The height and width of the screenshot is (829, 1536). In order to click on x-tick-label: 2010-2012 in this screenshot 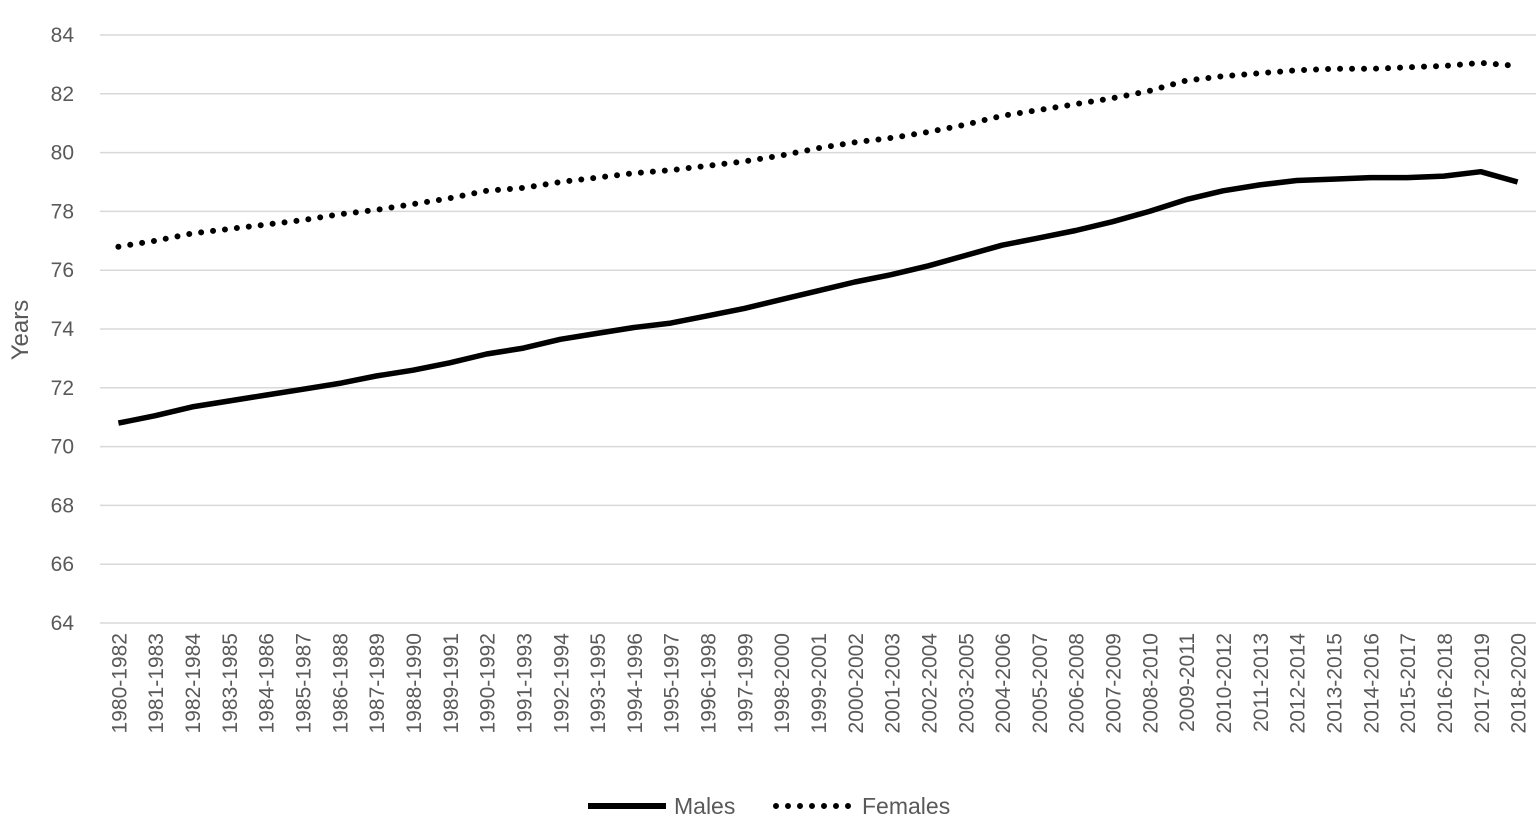, I will do `click(1224, 683)`.